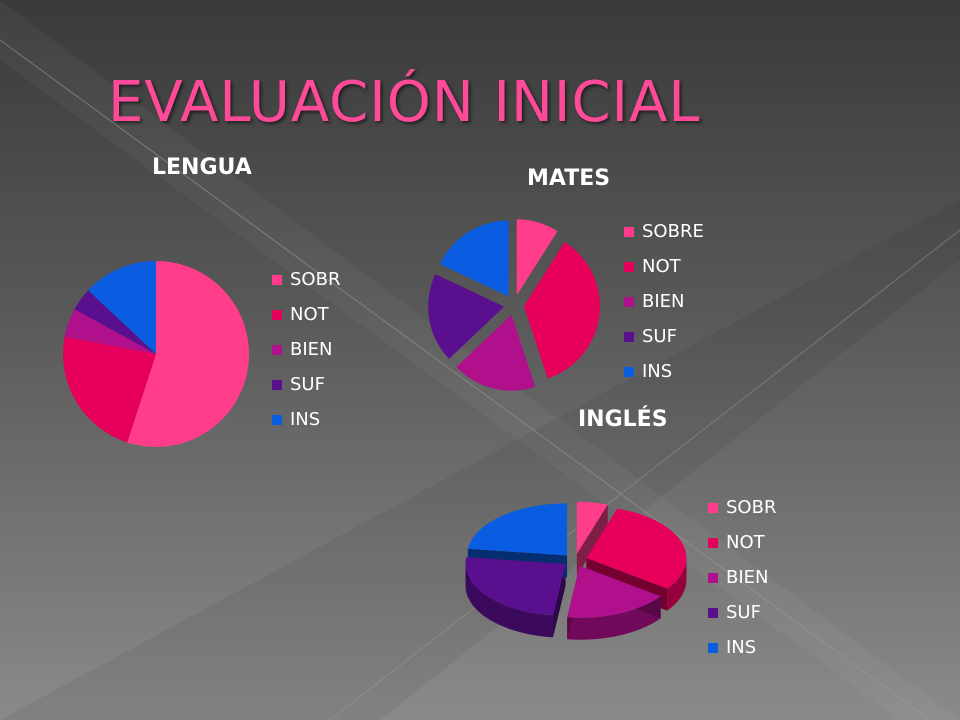 The width and height of the screenshot is (960, 720). Describe the element at coordinates (474, 258) in the screenshot. I see `slice-mates-ins` at that location.